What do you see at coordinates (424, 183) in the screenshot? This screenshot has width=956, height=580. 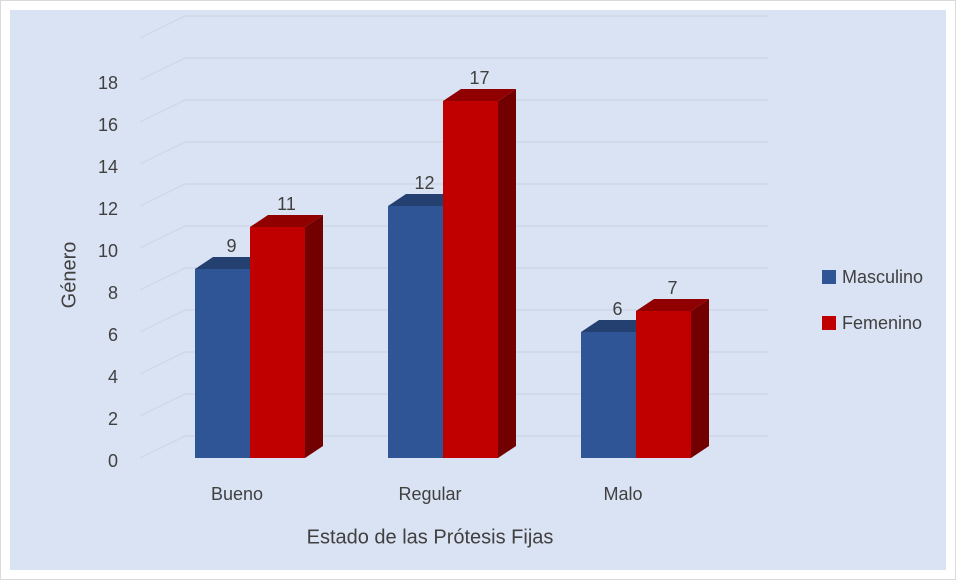 I see `data-label: 12` at bounding box center [424, 183].